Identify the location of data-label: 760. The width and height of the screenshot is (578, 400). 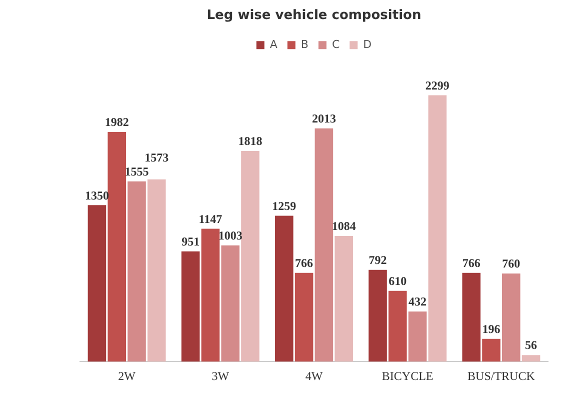
(511, 263).